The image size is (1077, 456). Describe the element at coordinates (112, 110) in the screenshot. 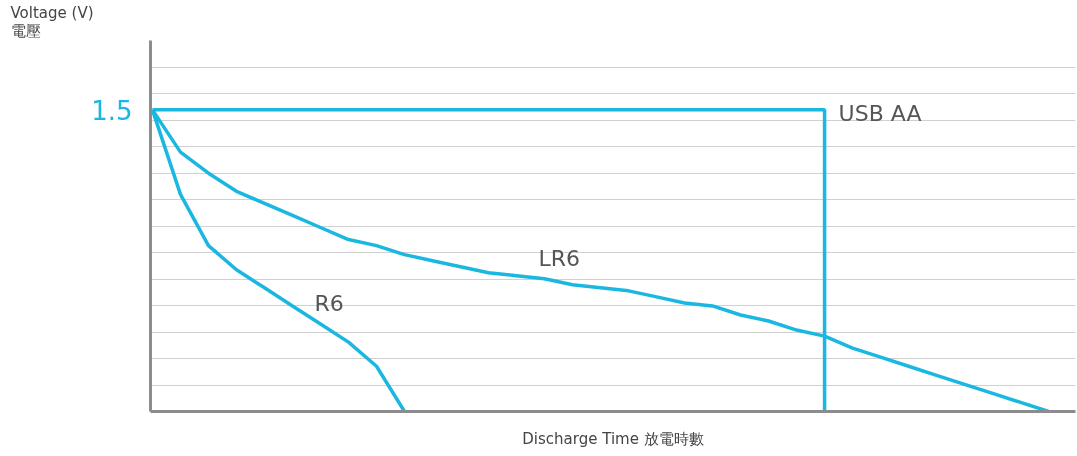

I see `text: 1.5` at that location.